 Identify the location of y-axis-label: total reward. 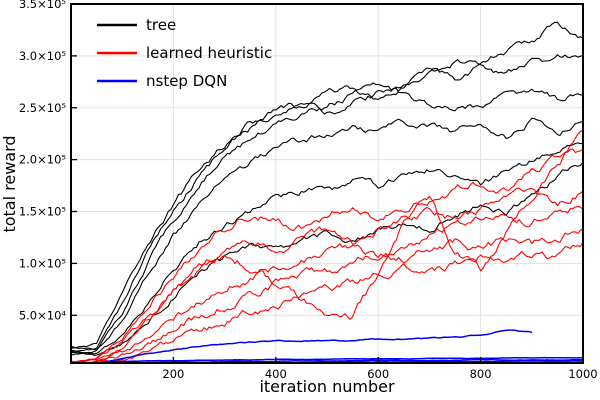
(9, 183).